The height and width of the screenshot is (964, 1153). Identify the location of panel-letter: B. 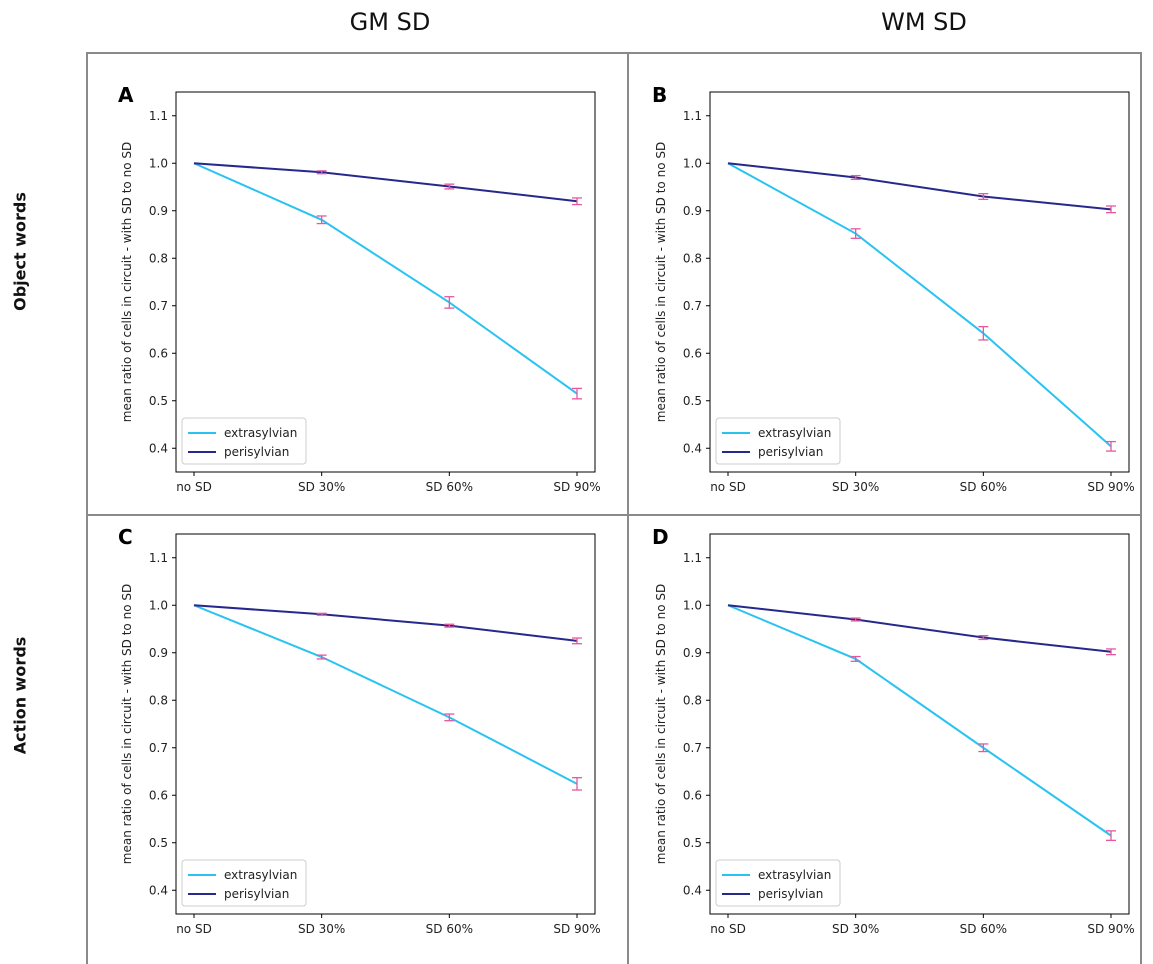
(659, 95).